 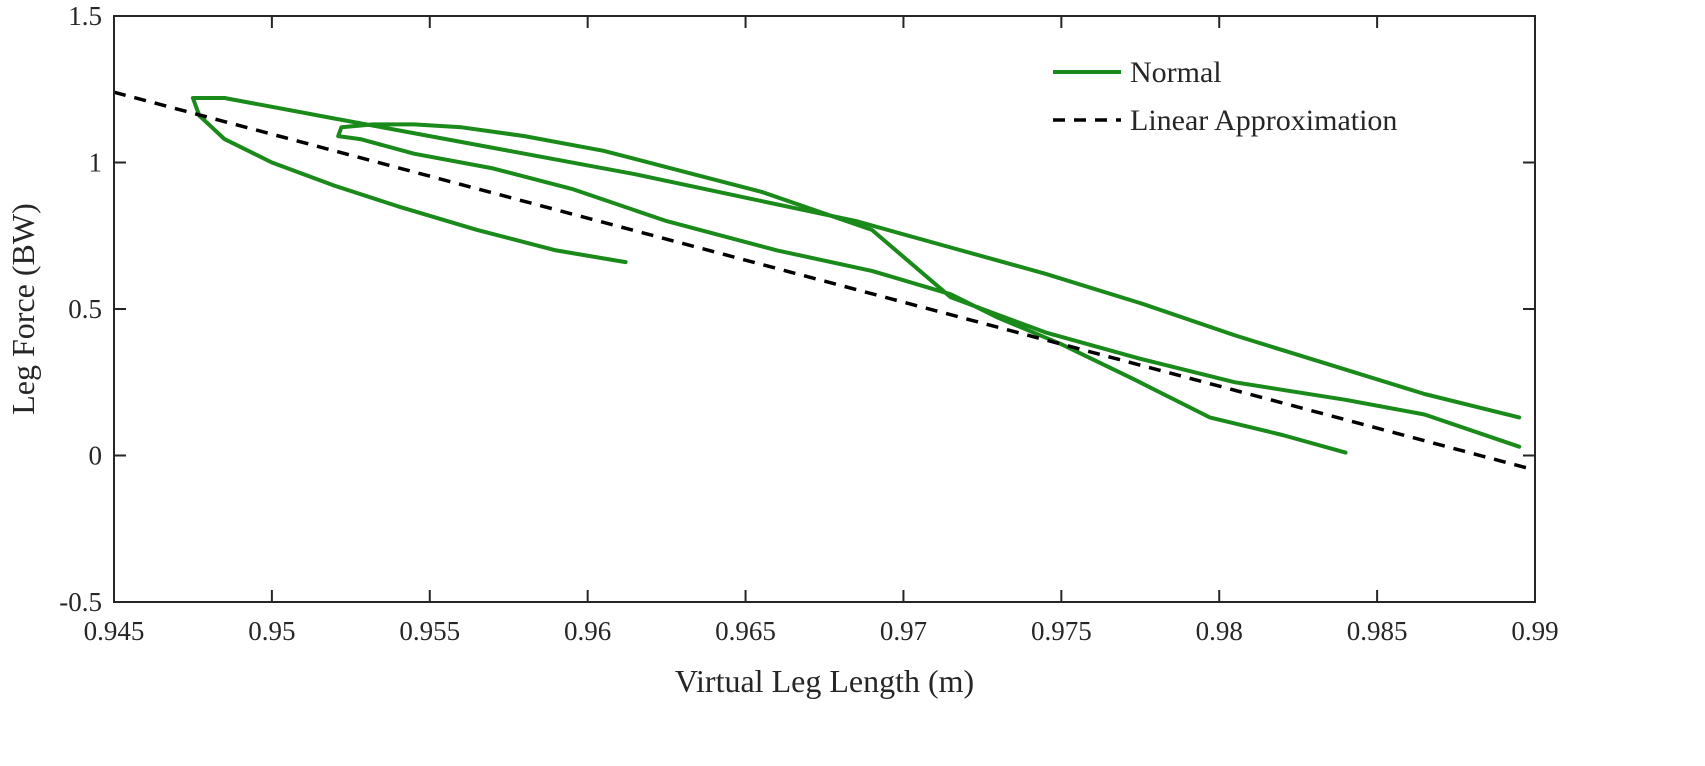 I want to click on x-tick-label: 0.945, so click(x=114, y=631).